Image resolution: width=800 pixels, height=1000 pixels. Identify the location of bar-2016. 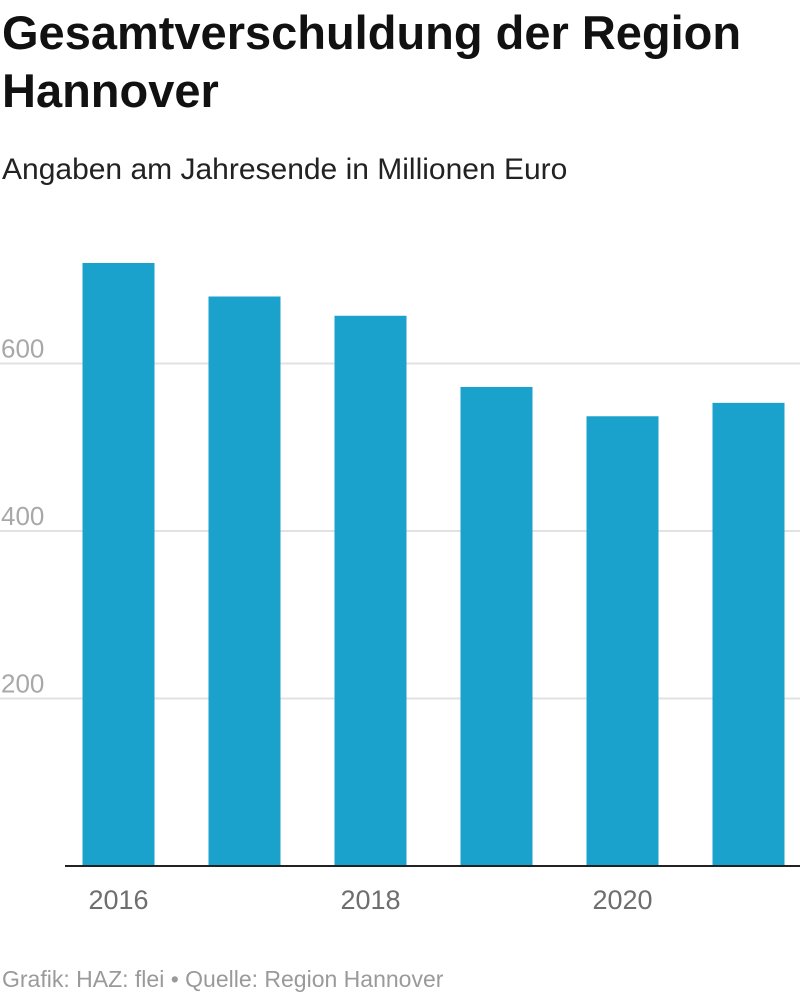
(118, 564).